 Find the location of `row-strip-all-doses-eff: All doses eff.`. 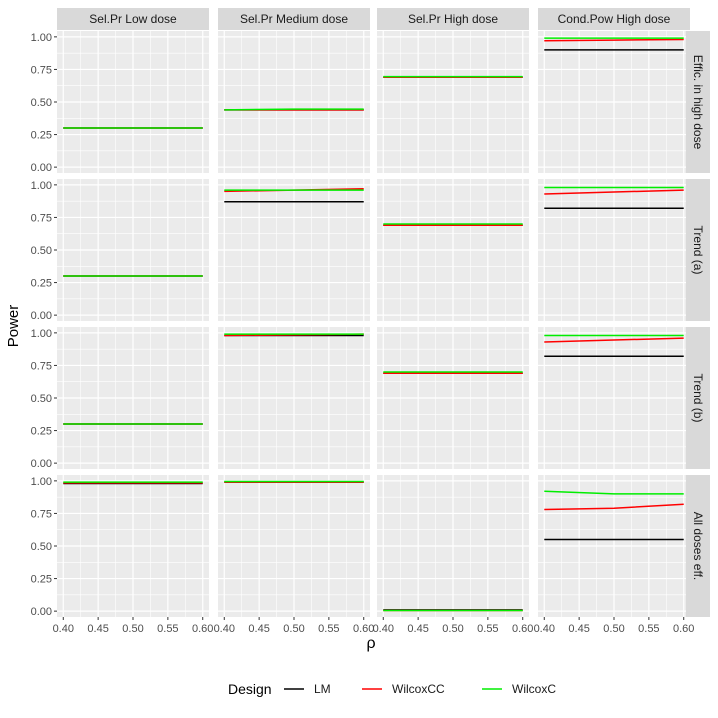

row-strip-all-doses-eff: All doses eff. is located at coordinates (698, 546).